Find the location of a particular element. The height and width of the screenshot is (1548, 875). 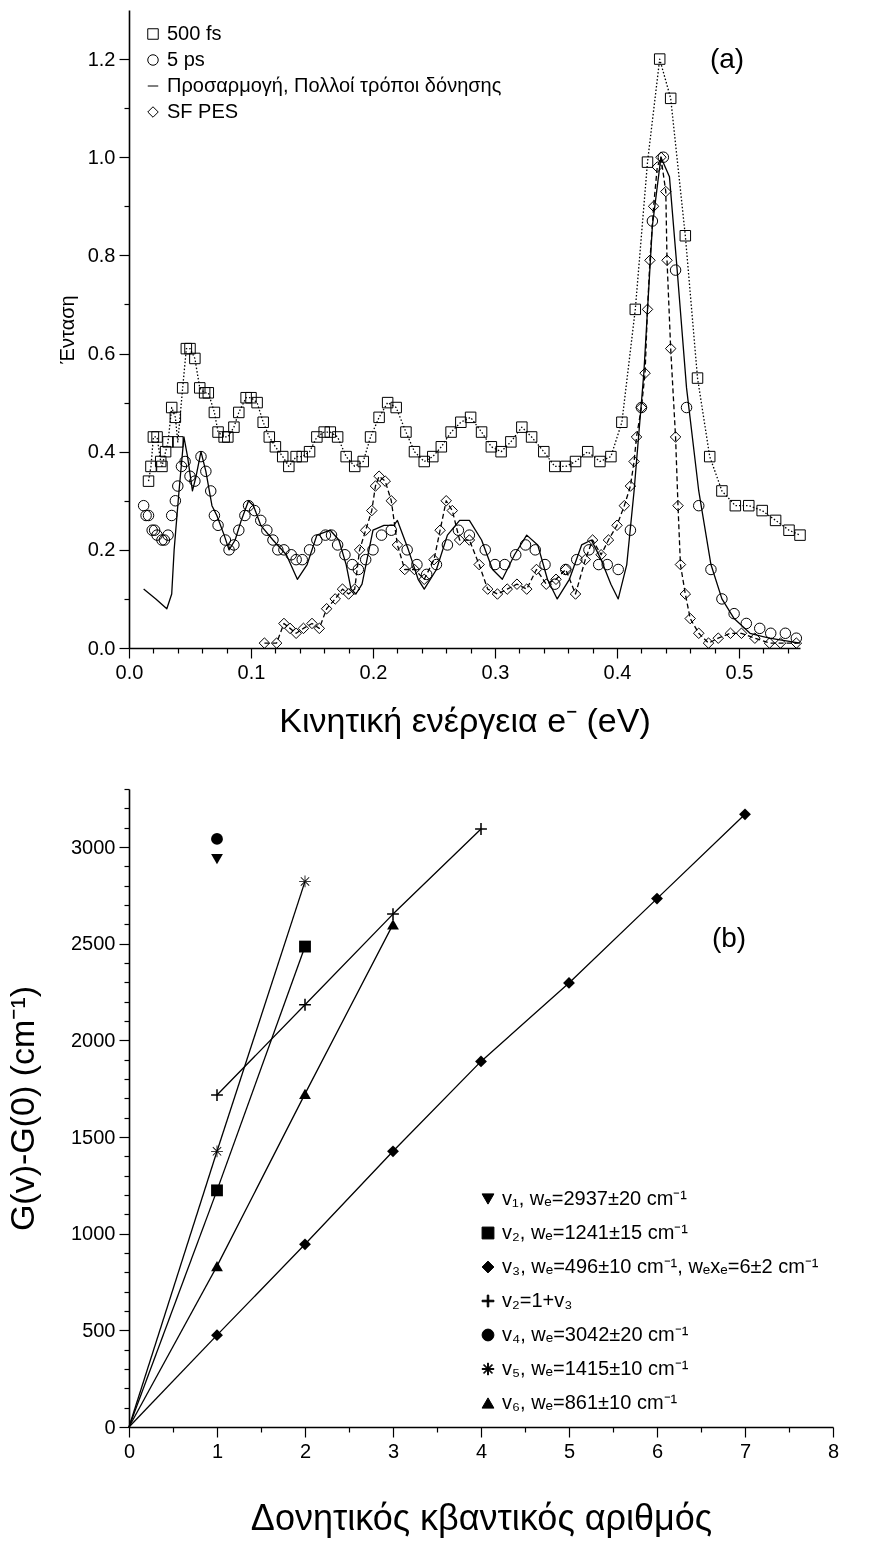

y-tick-label: 0 is located at coordinates (110, 1426).